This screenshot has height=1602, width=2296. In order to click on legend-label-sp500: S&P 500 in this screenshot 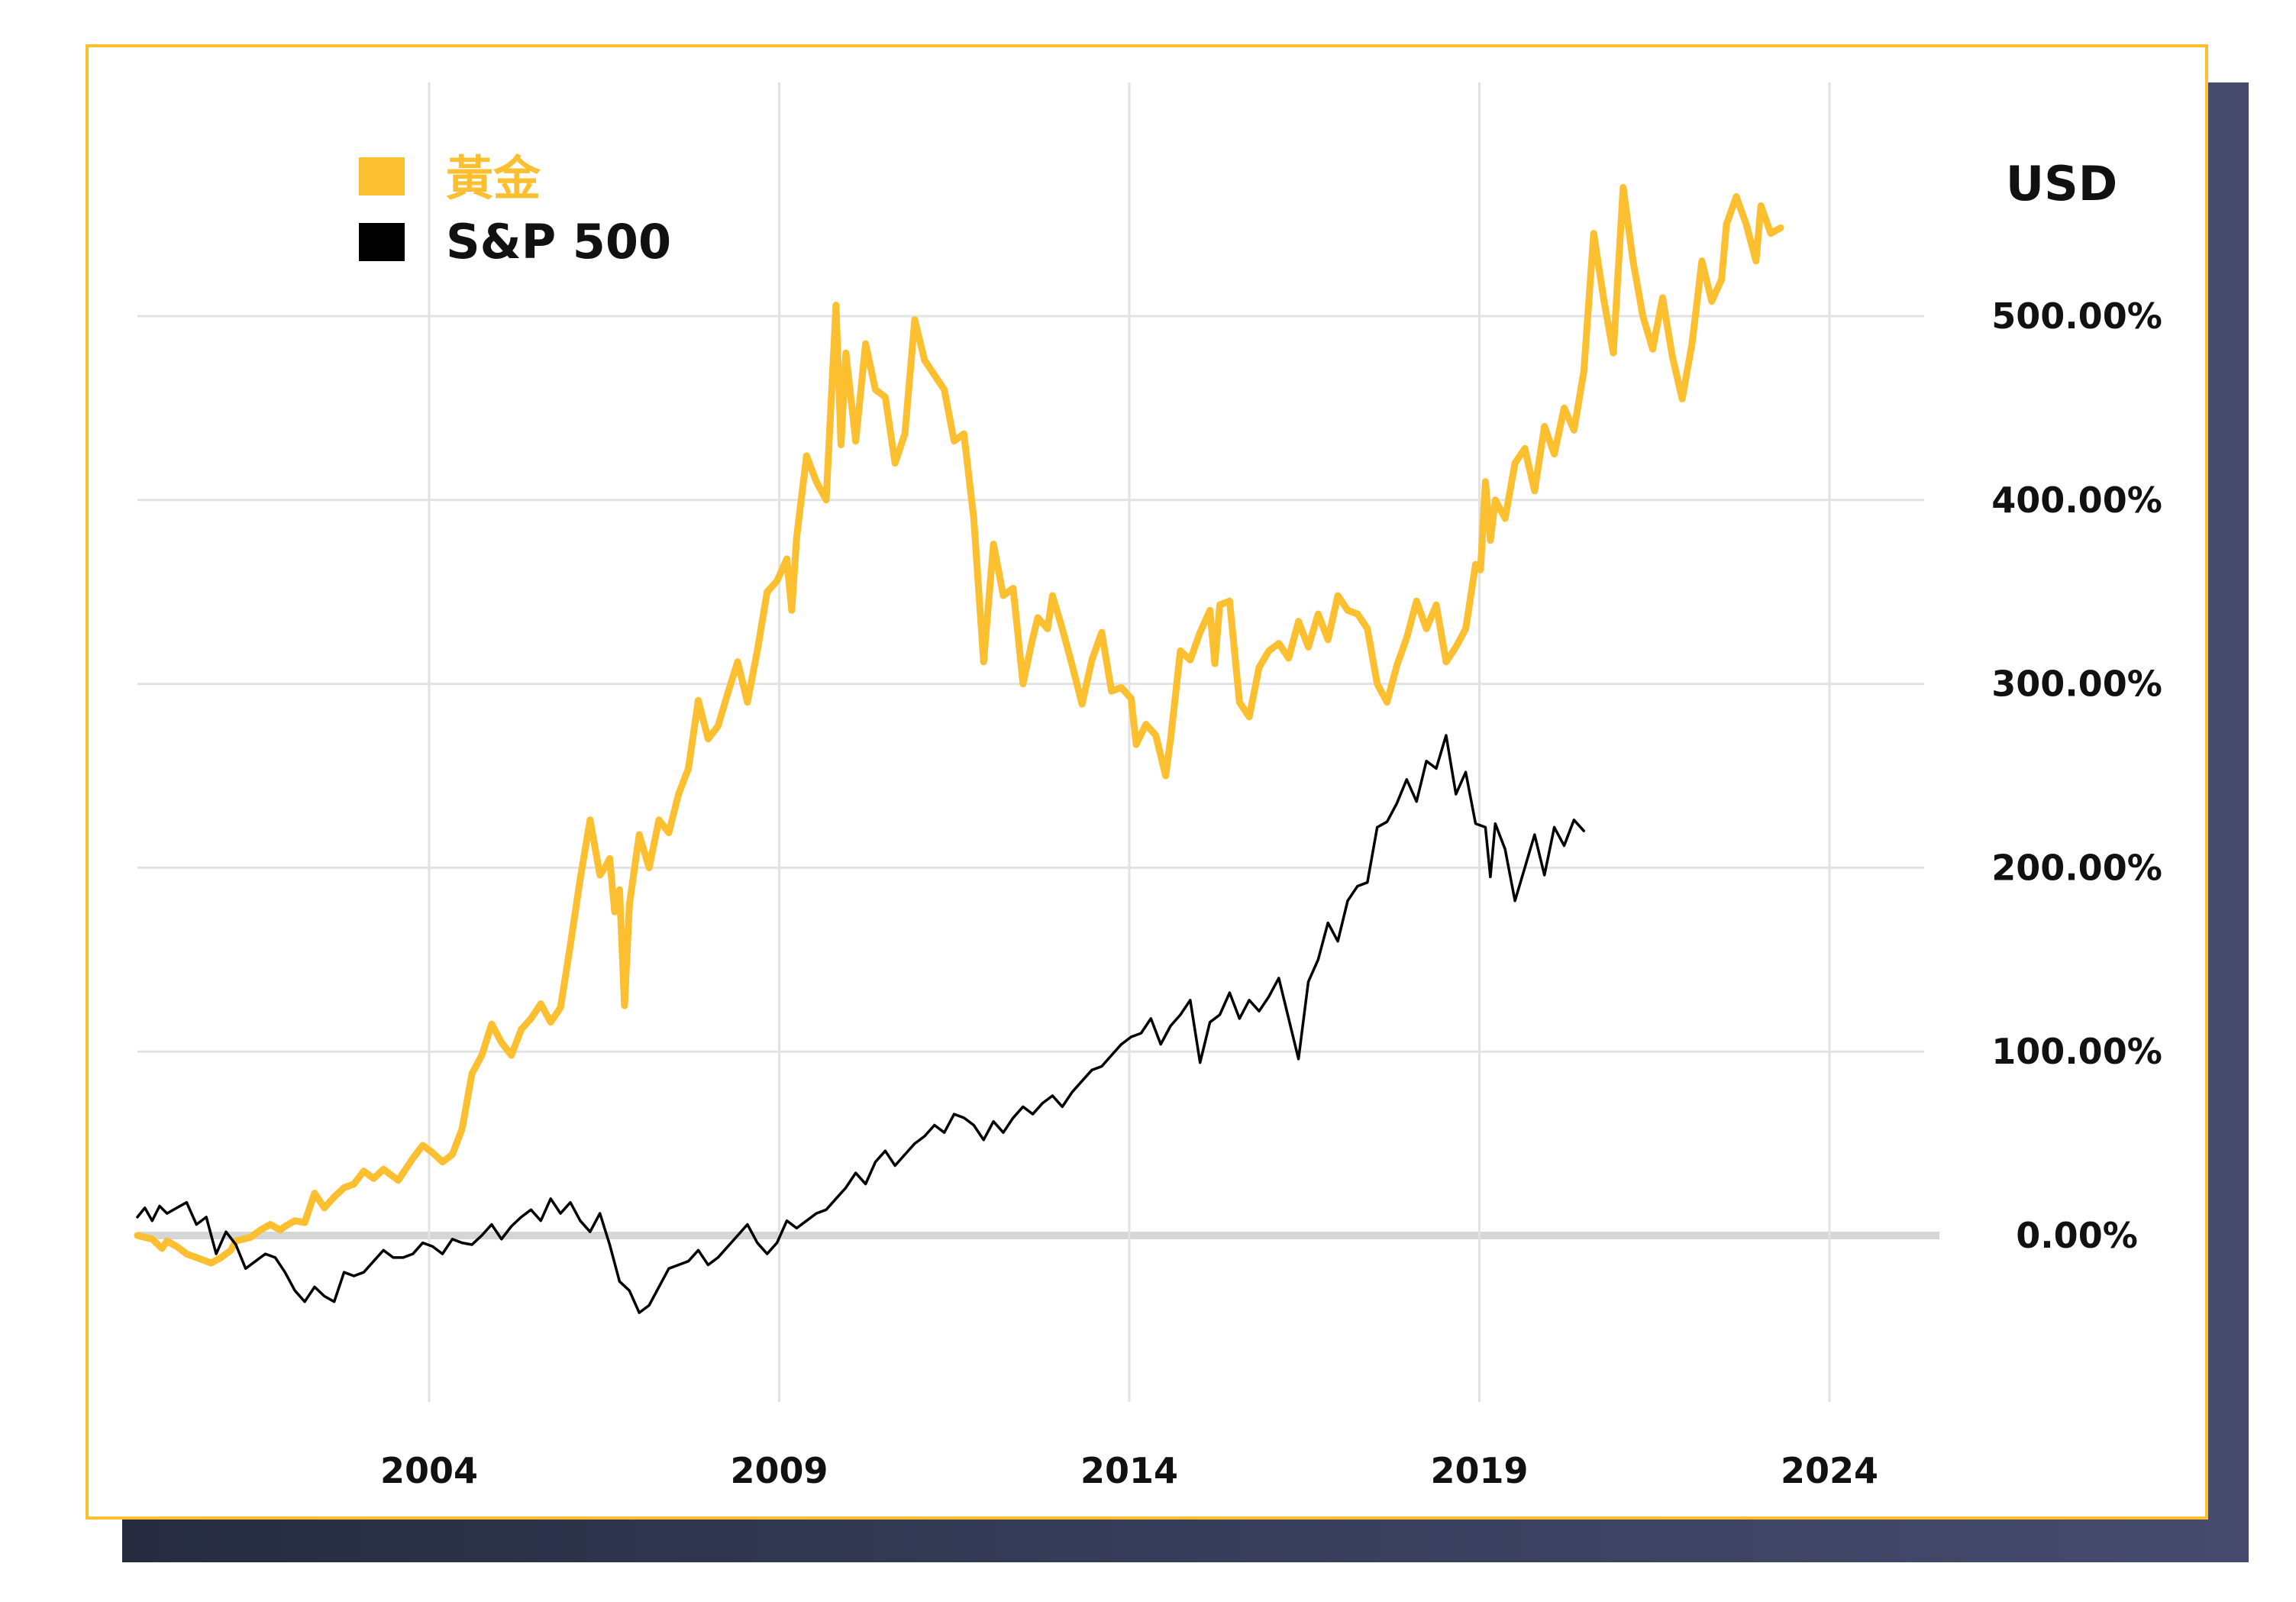, I will do `click(558, 242)`.